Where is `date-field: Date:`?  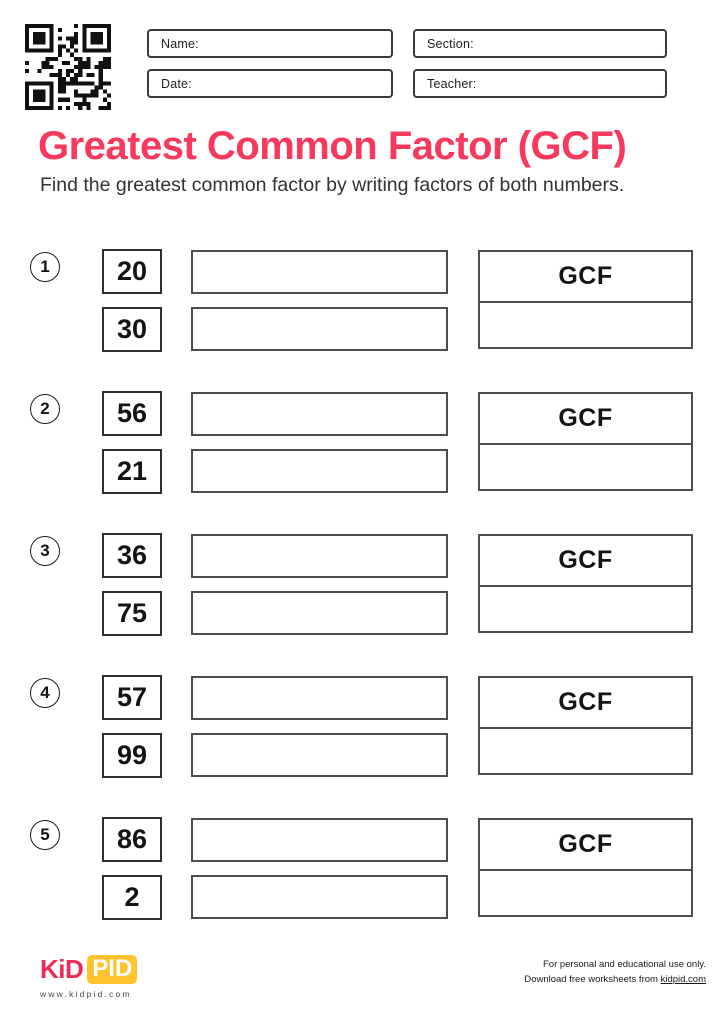
date-field: Date: is located at coordinates (270, 83).